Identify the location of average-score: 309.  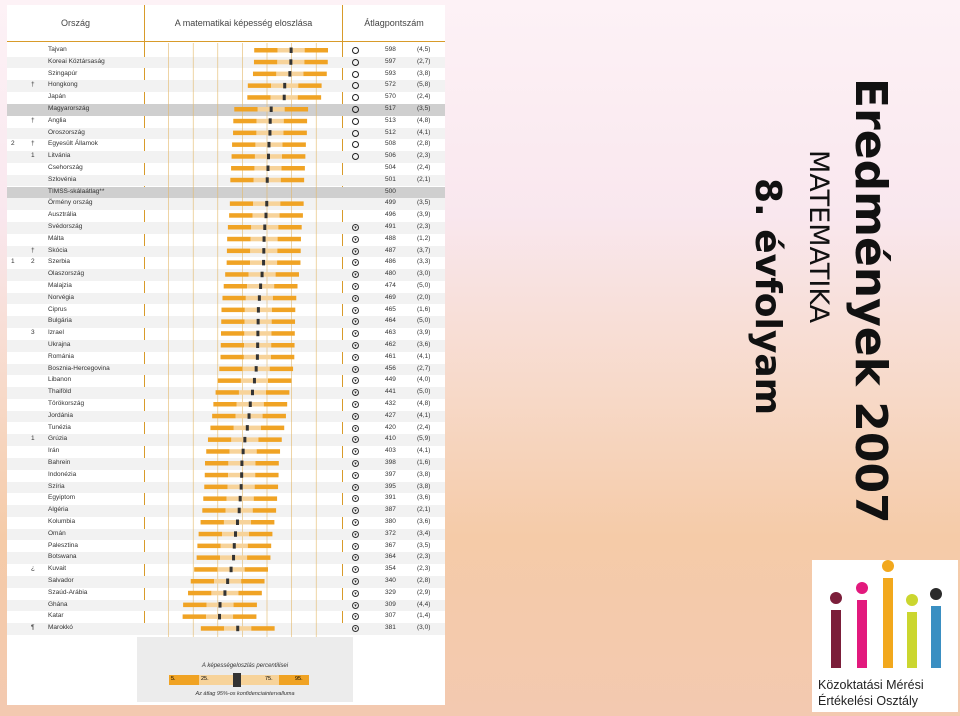
(390, 604).